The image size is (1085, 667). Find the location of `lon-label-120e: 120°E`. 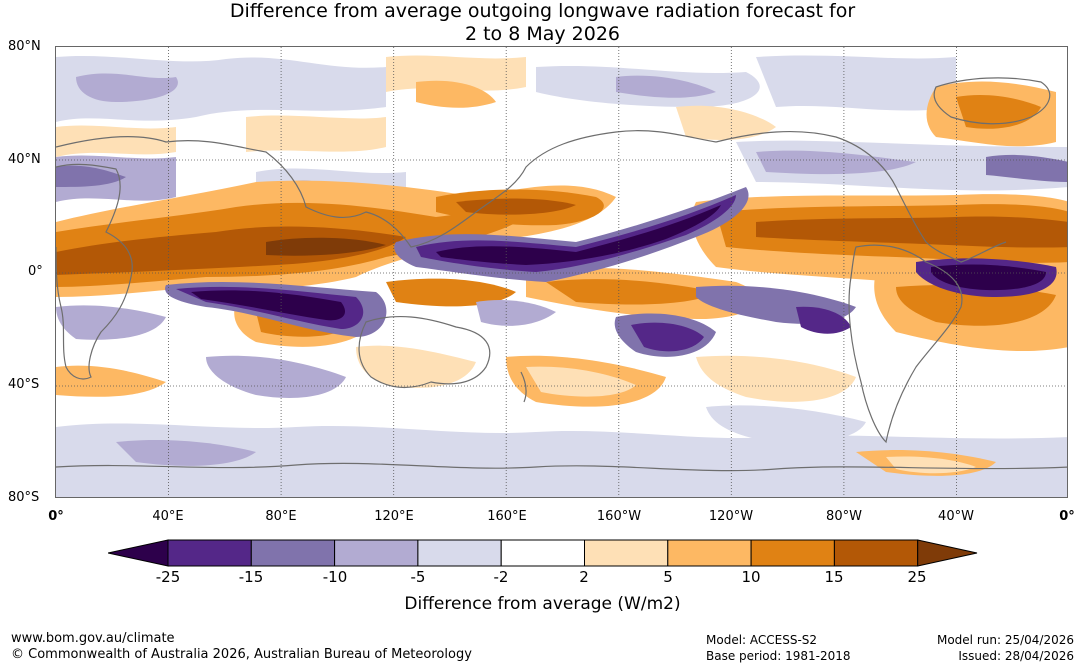

lon-label-120e: 120°E is located at coordinates (394, 516).